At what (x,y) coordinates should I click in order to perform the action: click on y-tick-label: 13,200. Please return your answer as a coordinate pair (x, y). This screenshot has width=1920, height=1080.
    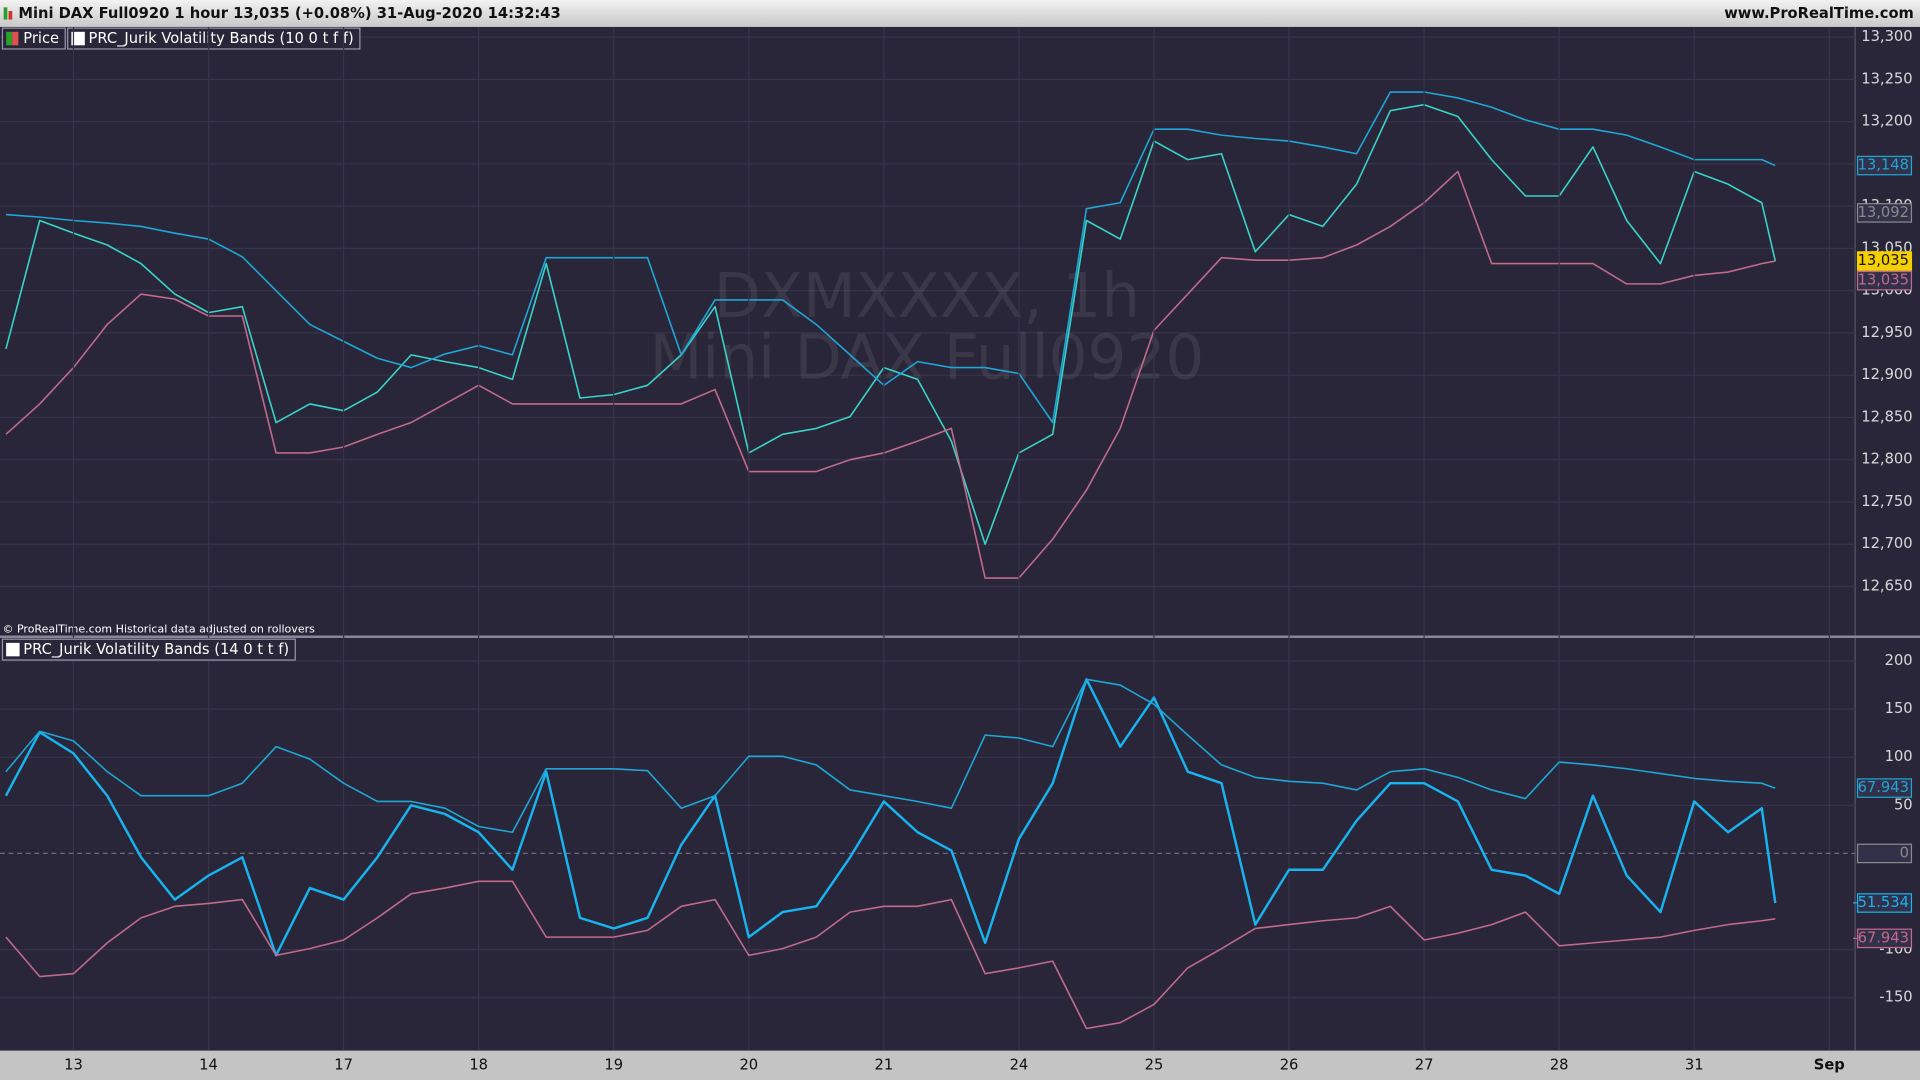
    Looking at the image, I should click on (1886, 121).